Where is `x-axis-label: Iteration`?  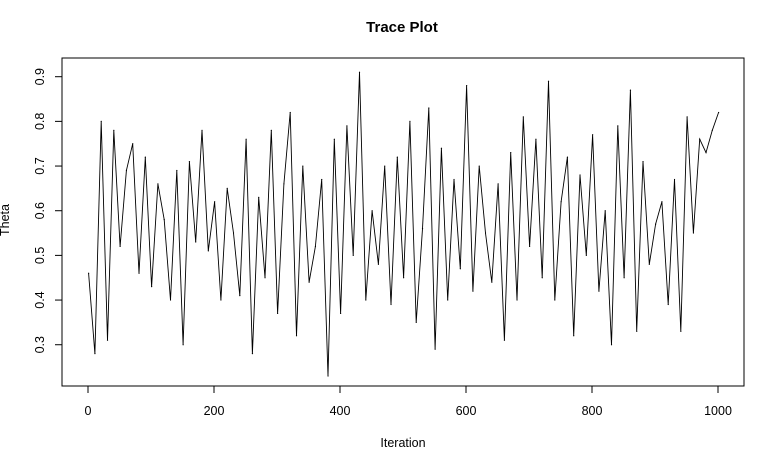 x-axis-label: Iteration is located at coordinates (402, 443).